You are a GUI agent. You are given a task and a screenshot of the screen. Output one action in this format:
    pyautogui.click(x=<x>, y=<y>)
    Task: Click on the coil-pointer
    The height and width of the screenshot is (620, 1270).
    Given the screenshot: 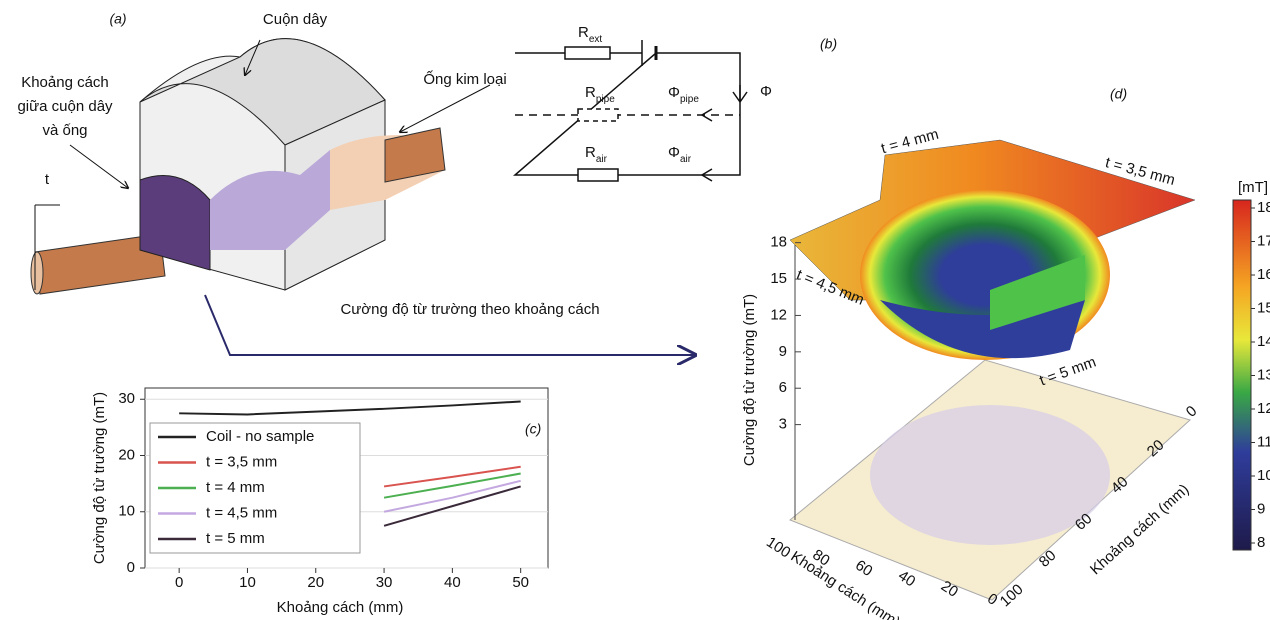 What is the action you would take?
    pyautogui.click(x=253, y=57)
    